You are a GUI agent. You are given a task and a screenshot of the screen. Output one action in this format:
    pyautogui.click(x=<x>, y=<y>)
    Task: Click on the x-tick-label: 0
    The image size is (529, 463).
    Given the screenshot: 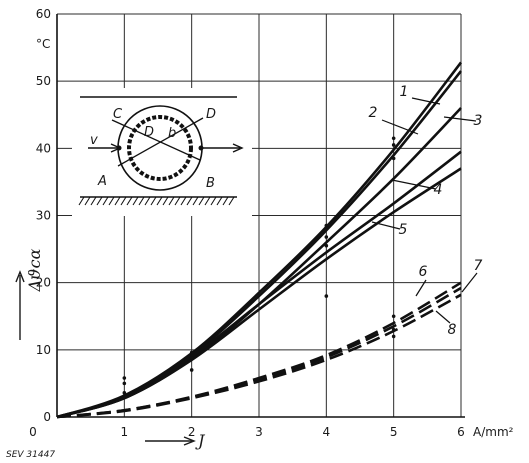 What is the action you would take?
    pyautogui.click(x=33, y=432)
    